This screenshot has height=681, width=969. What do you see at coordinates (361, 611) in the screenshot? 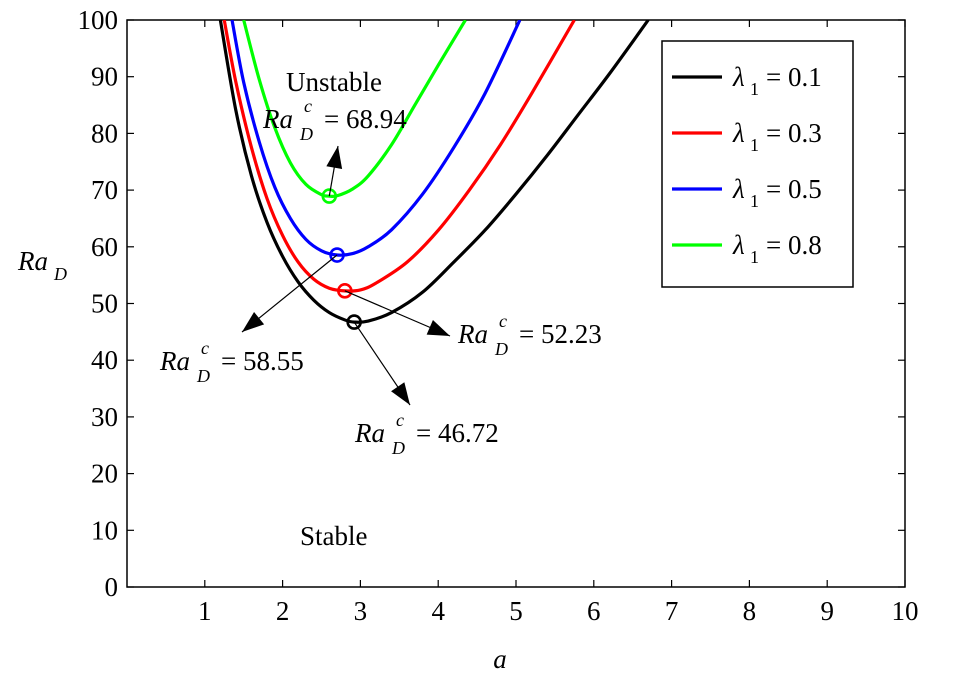
I see `x-tick-label: 3` at bounding box center [361, 611].